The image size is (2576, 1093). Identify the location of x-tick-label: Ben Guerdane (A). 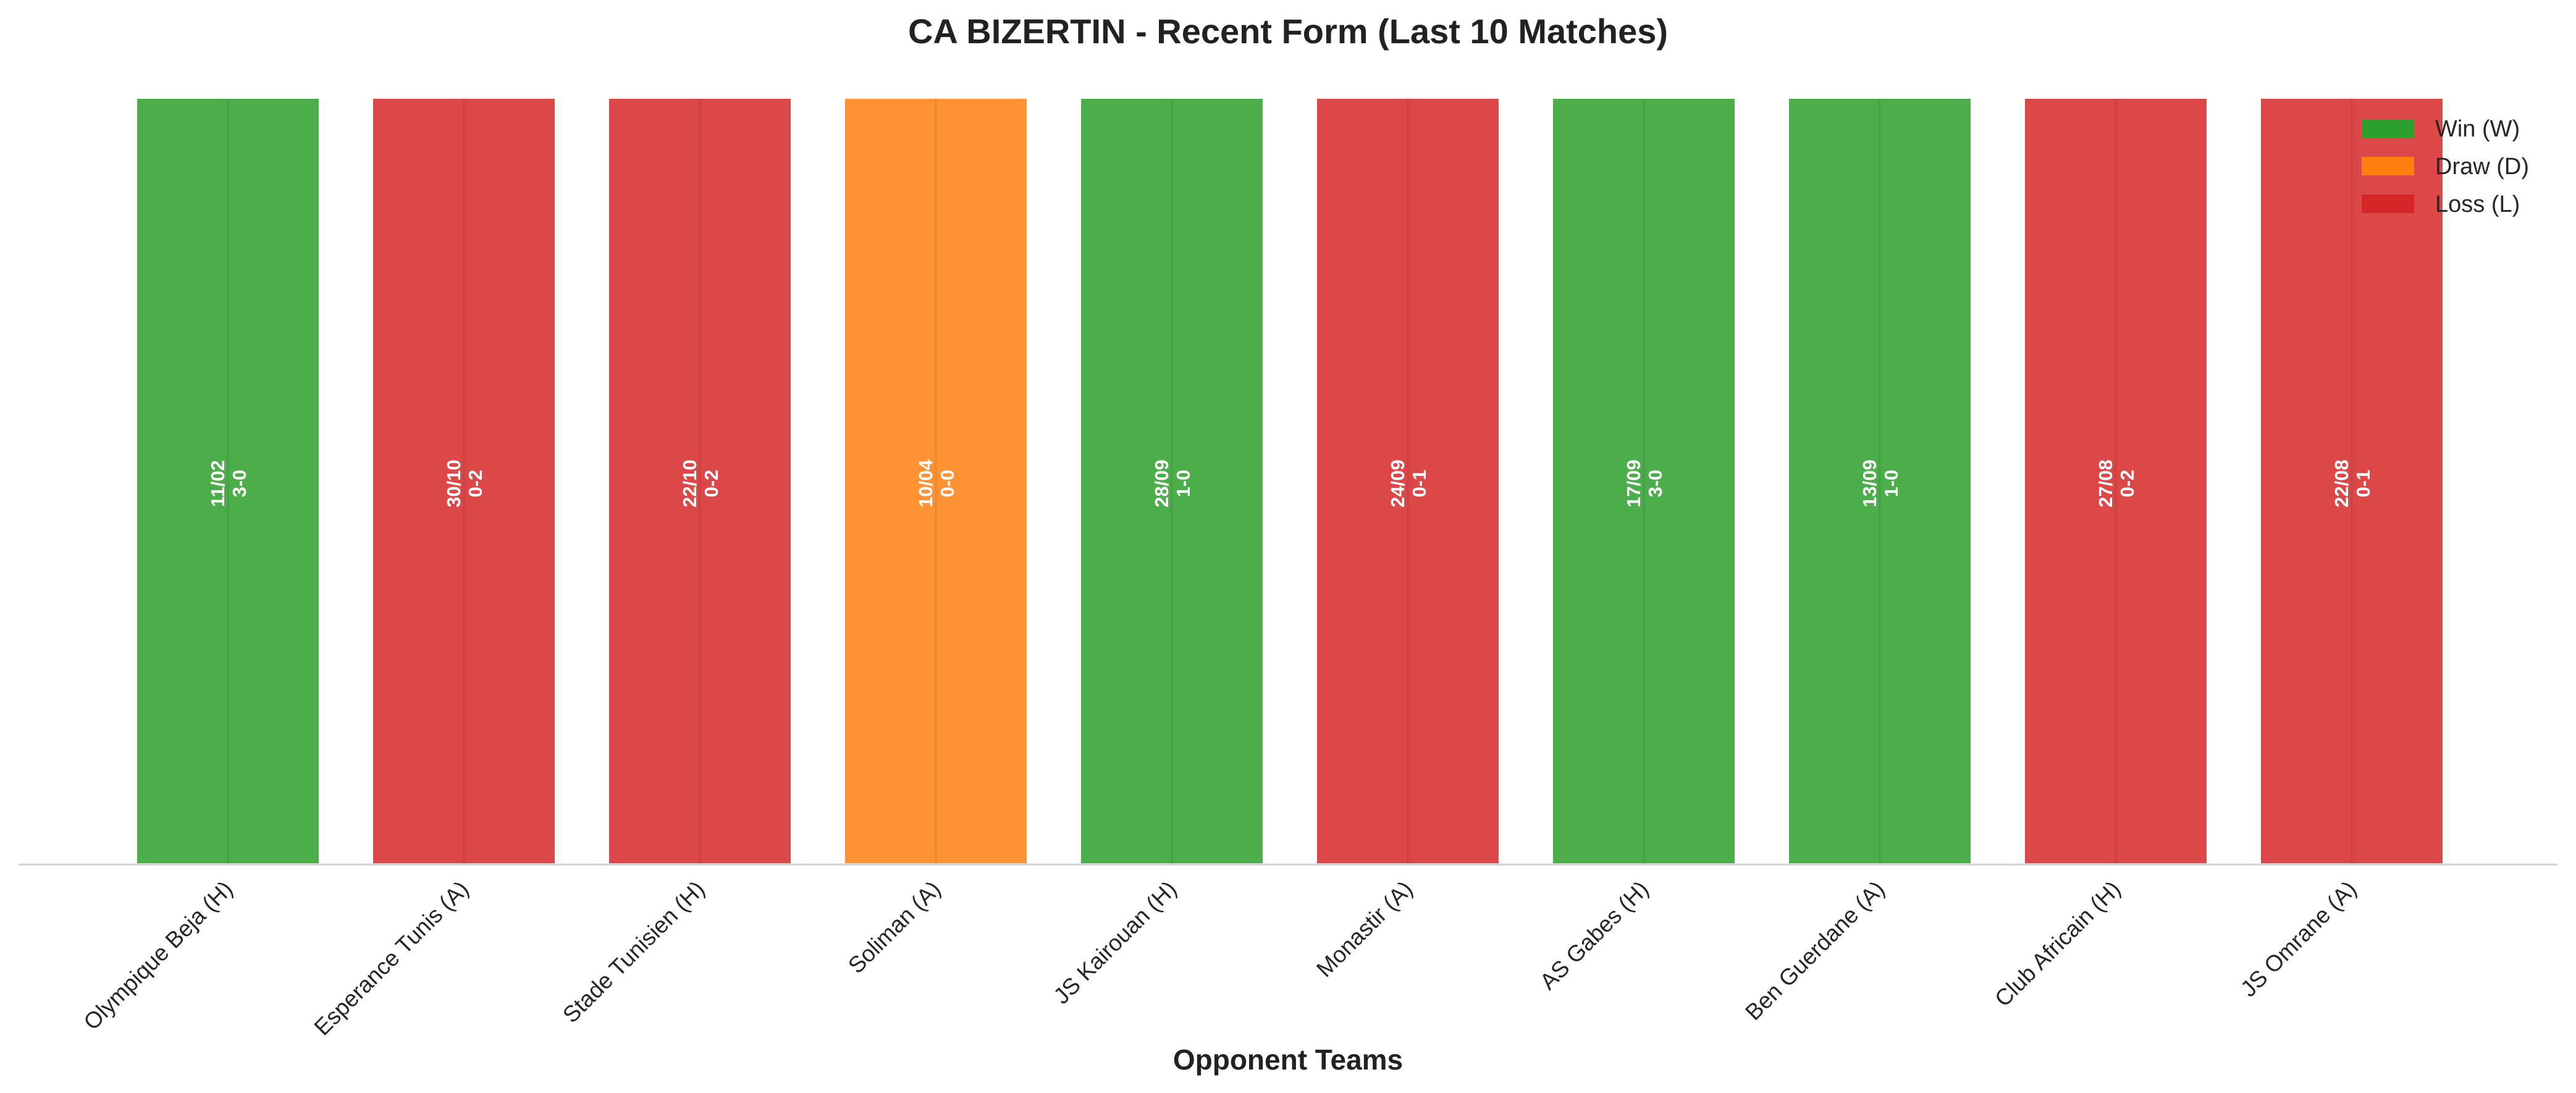
(1814, 950).